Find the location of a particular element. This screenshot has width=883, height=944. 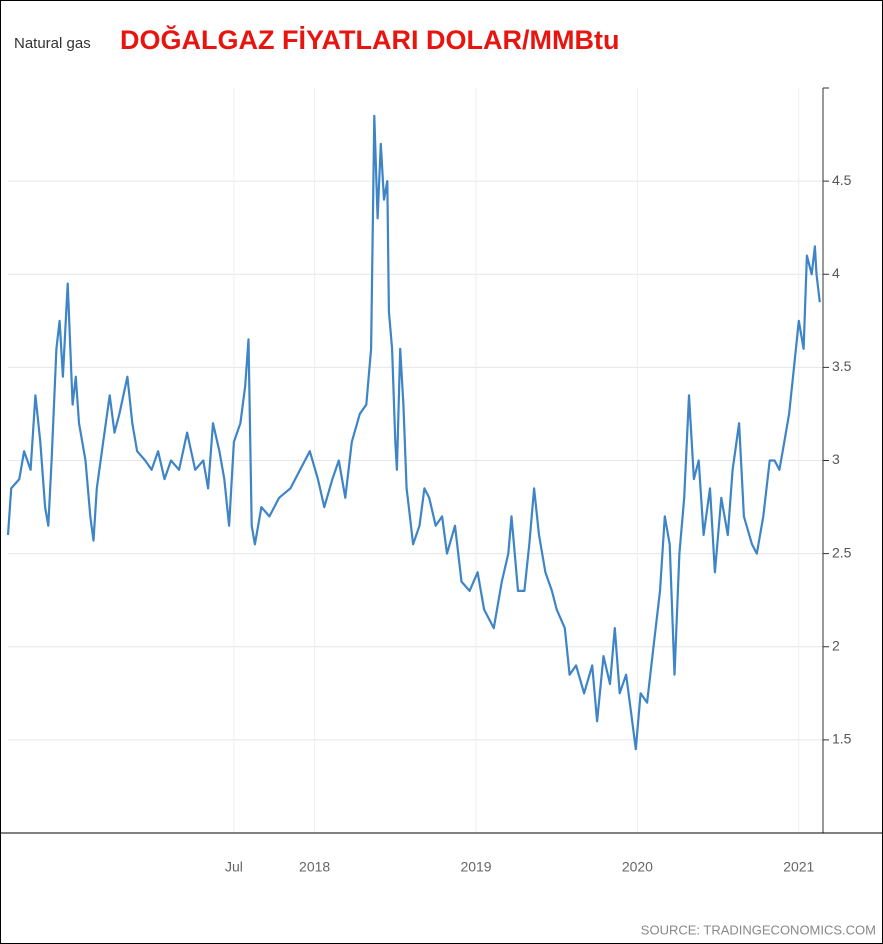

y-tick-label: 4.5 is located at coordinates (842, 180).